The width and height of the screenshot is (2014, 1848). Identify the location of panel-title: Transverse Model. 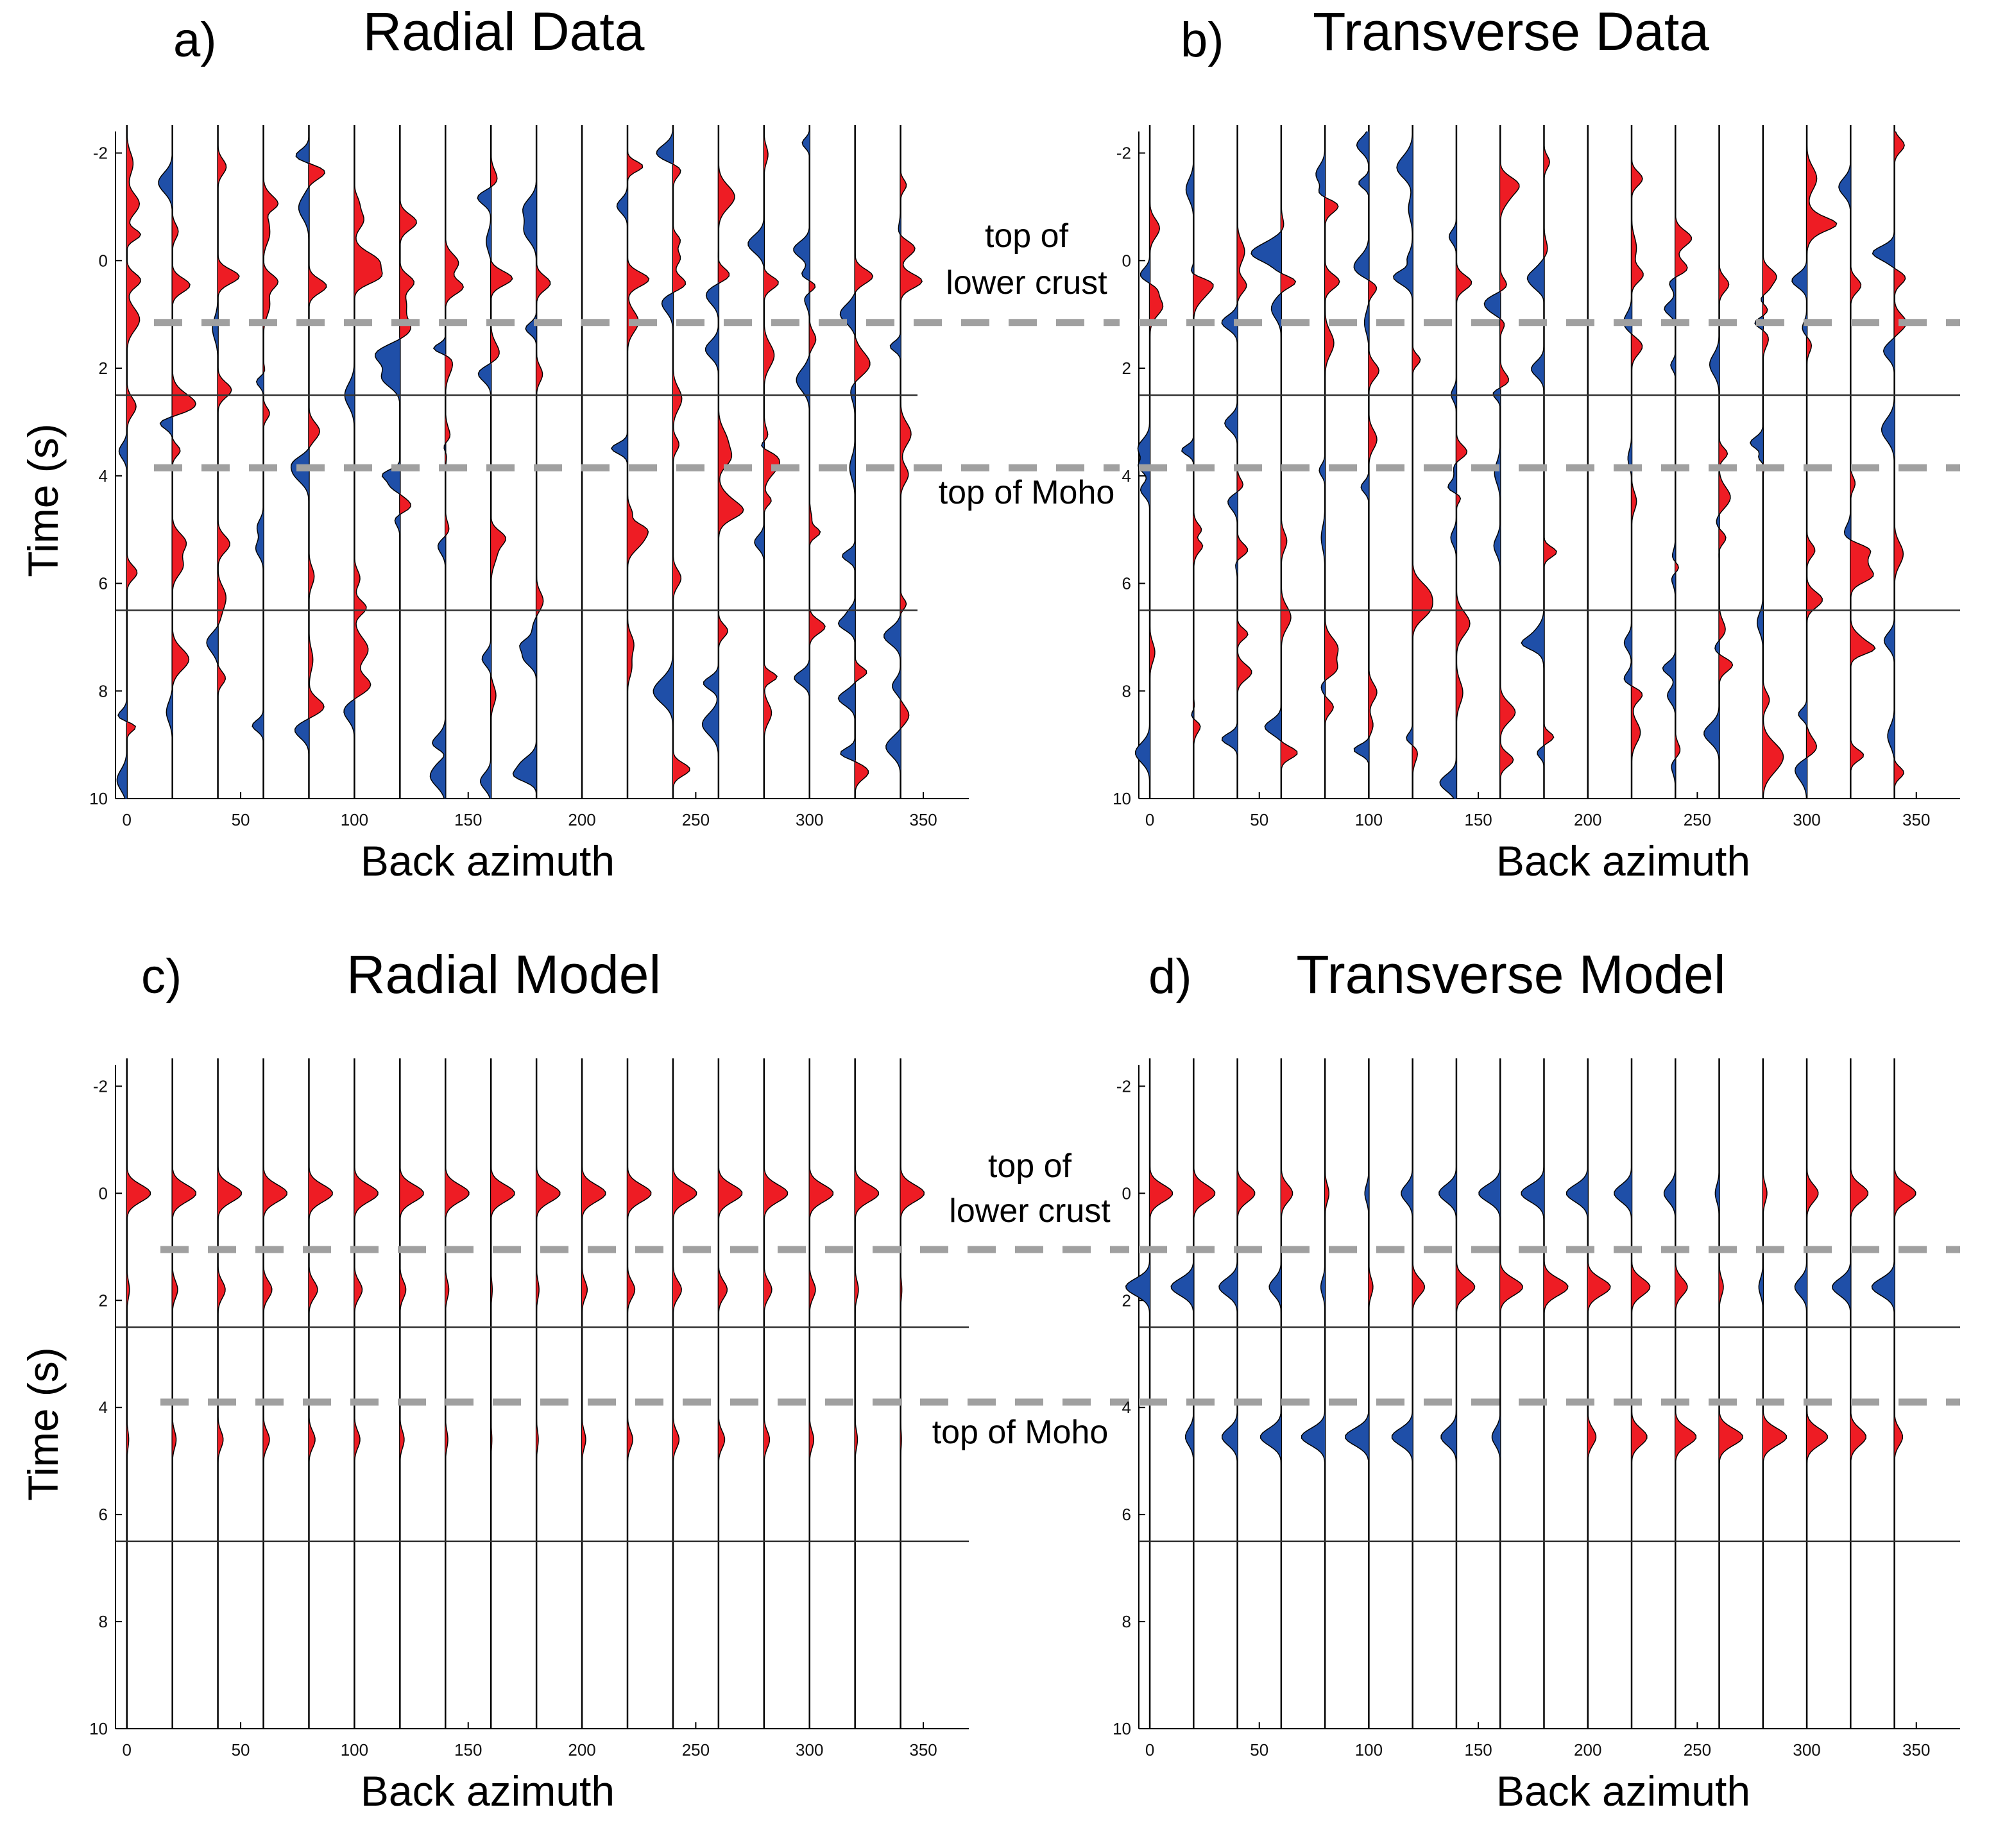
(1510, 974).